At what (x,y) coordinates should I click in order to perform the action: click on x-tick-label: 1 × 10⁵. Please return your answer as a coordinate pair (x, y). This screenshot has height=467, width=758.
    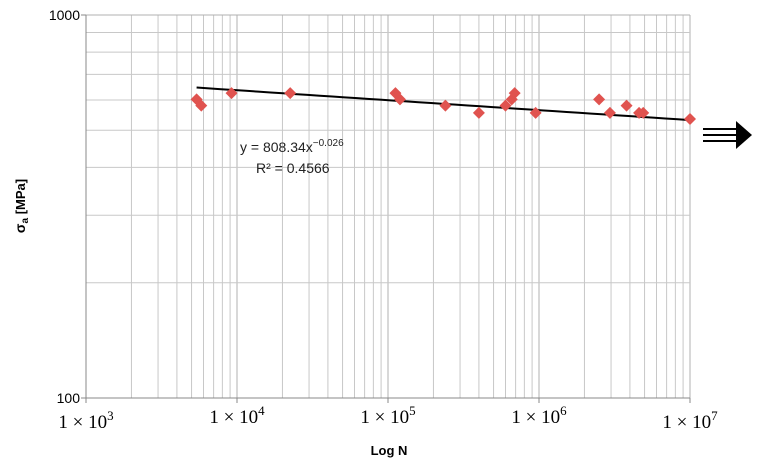
    Looking at the image, I should click on (387, 415).